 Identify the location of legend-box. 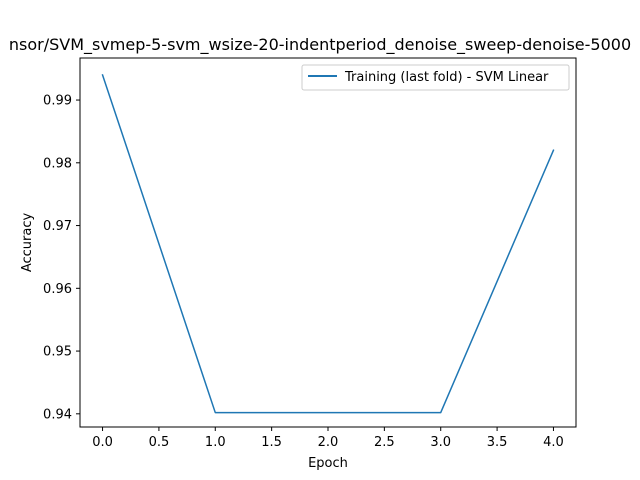
(435, 77).